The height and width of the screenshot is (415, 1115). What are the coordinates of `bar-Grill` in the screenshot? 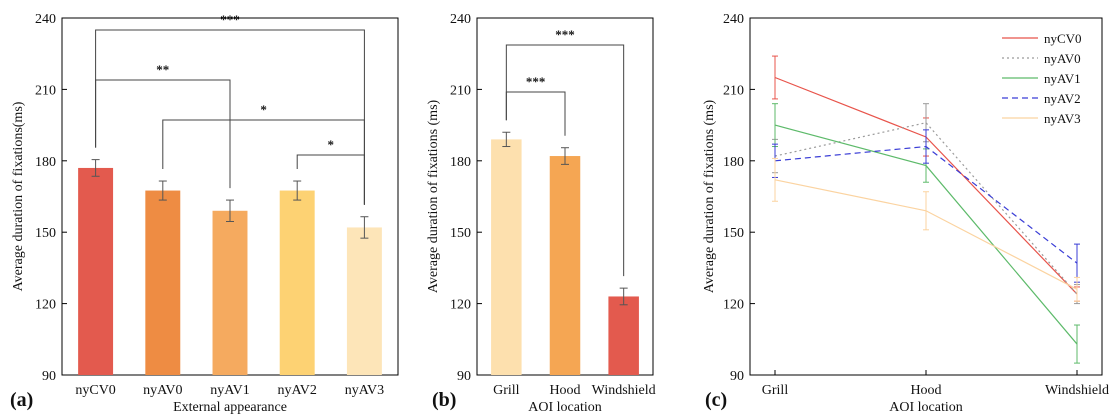 It's located at (506, 257).